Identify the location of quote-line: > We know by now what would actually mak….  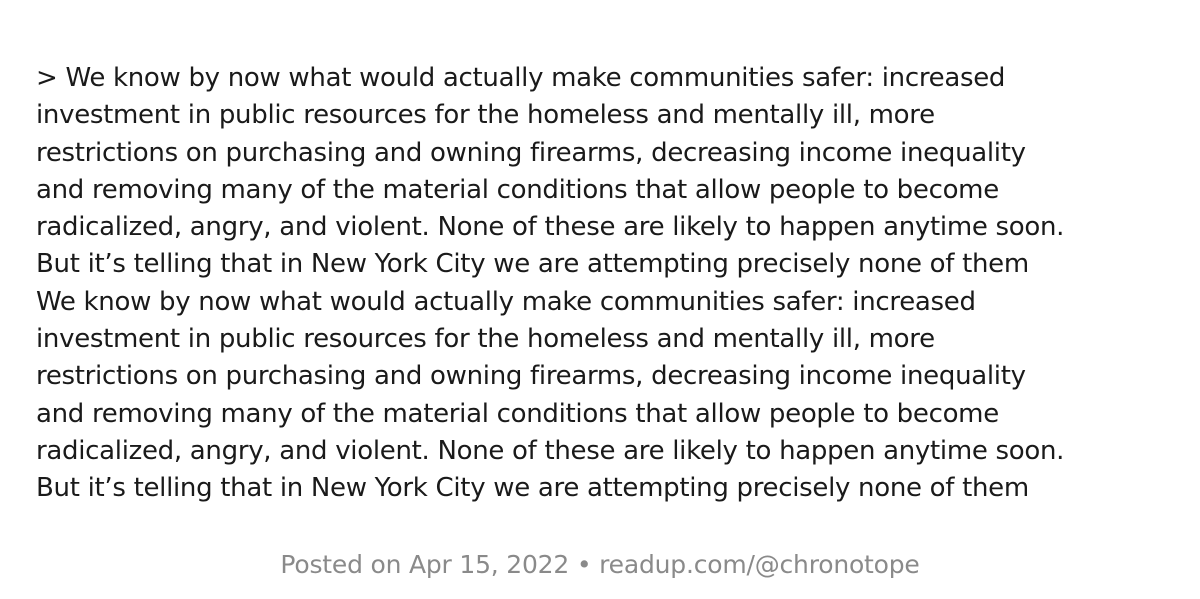
(521, 78).